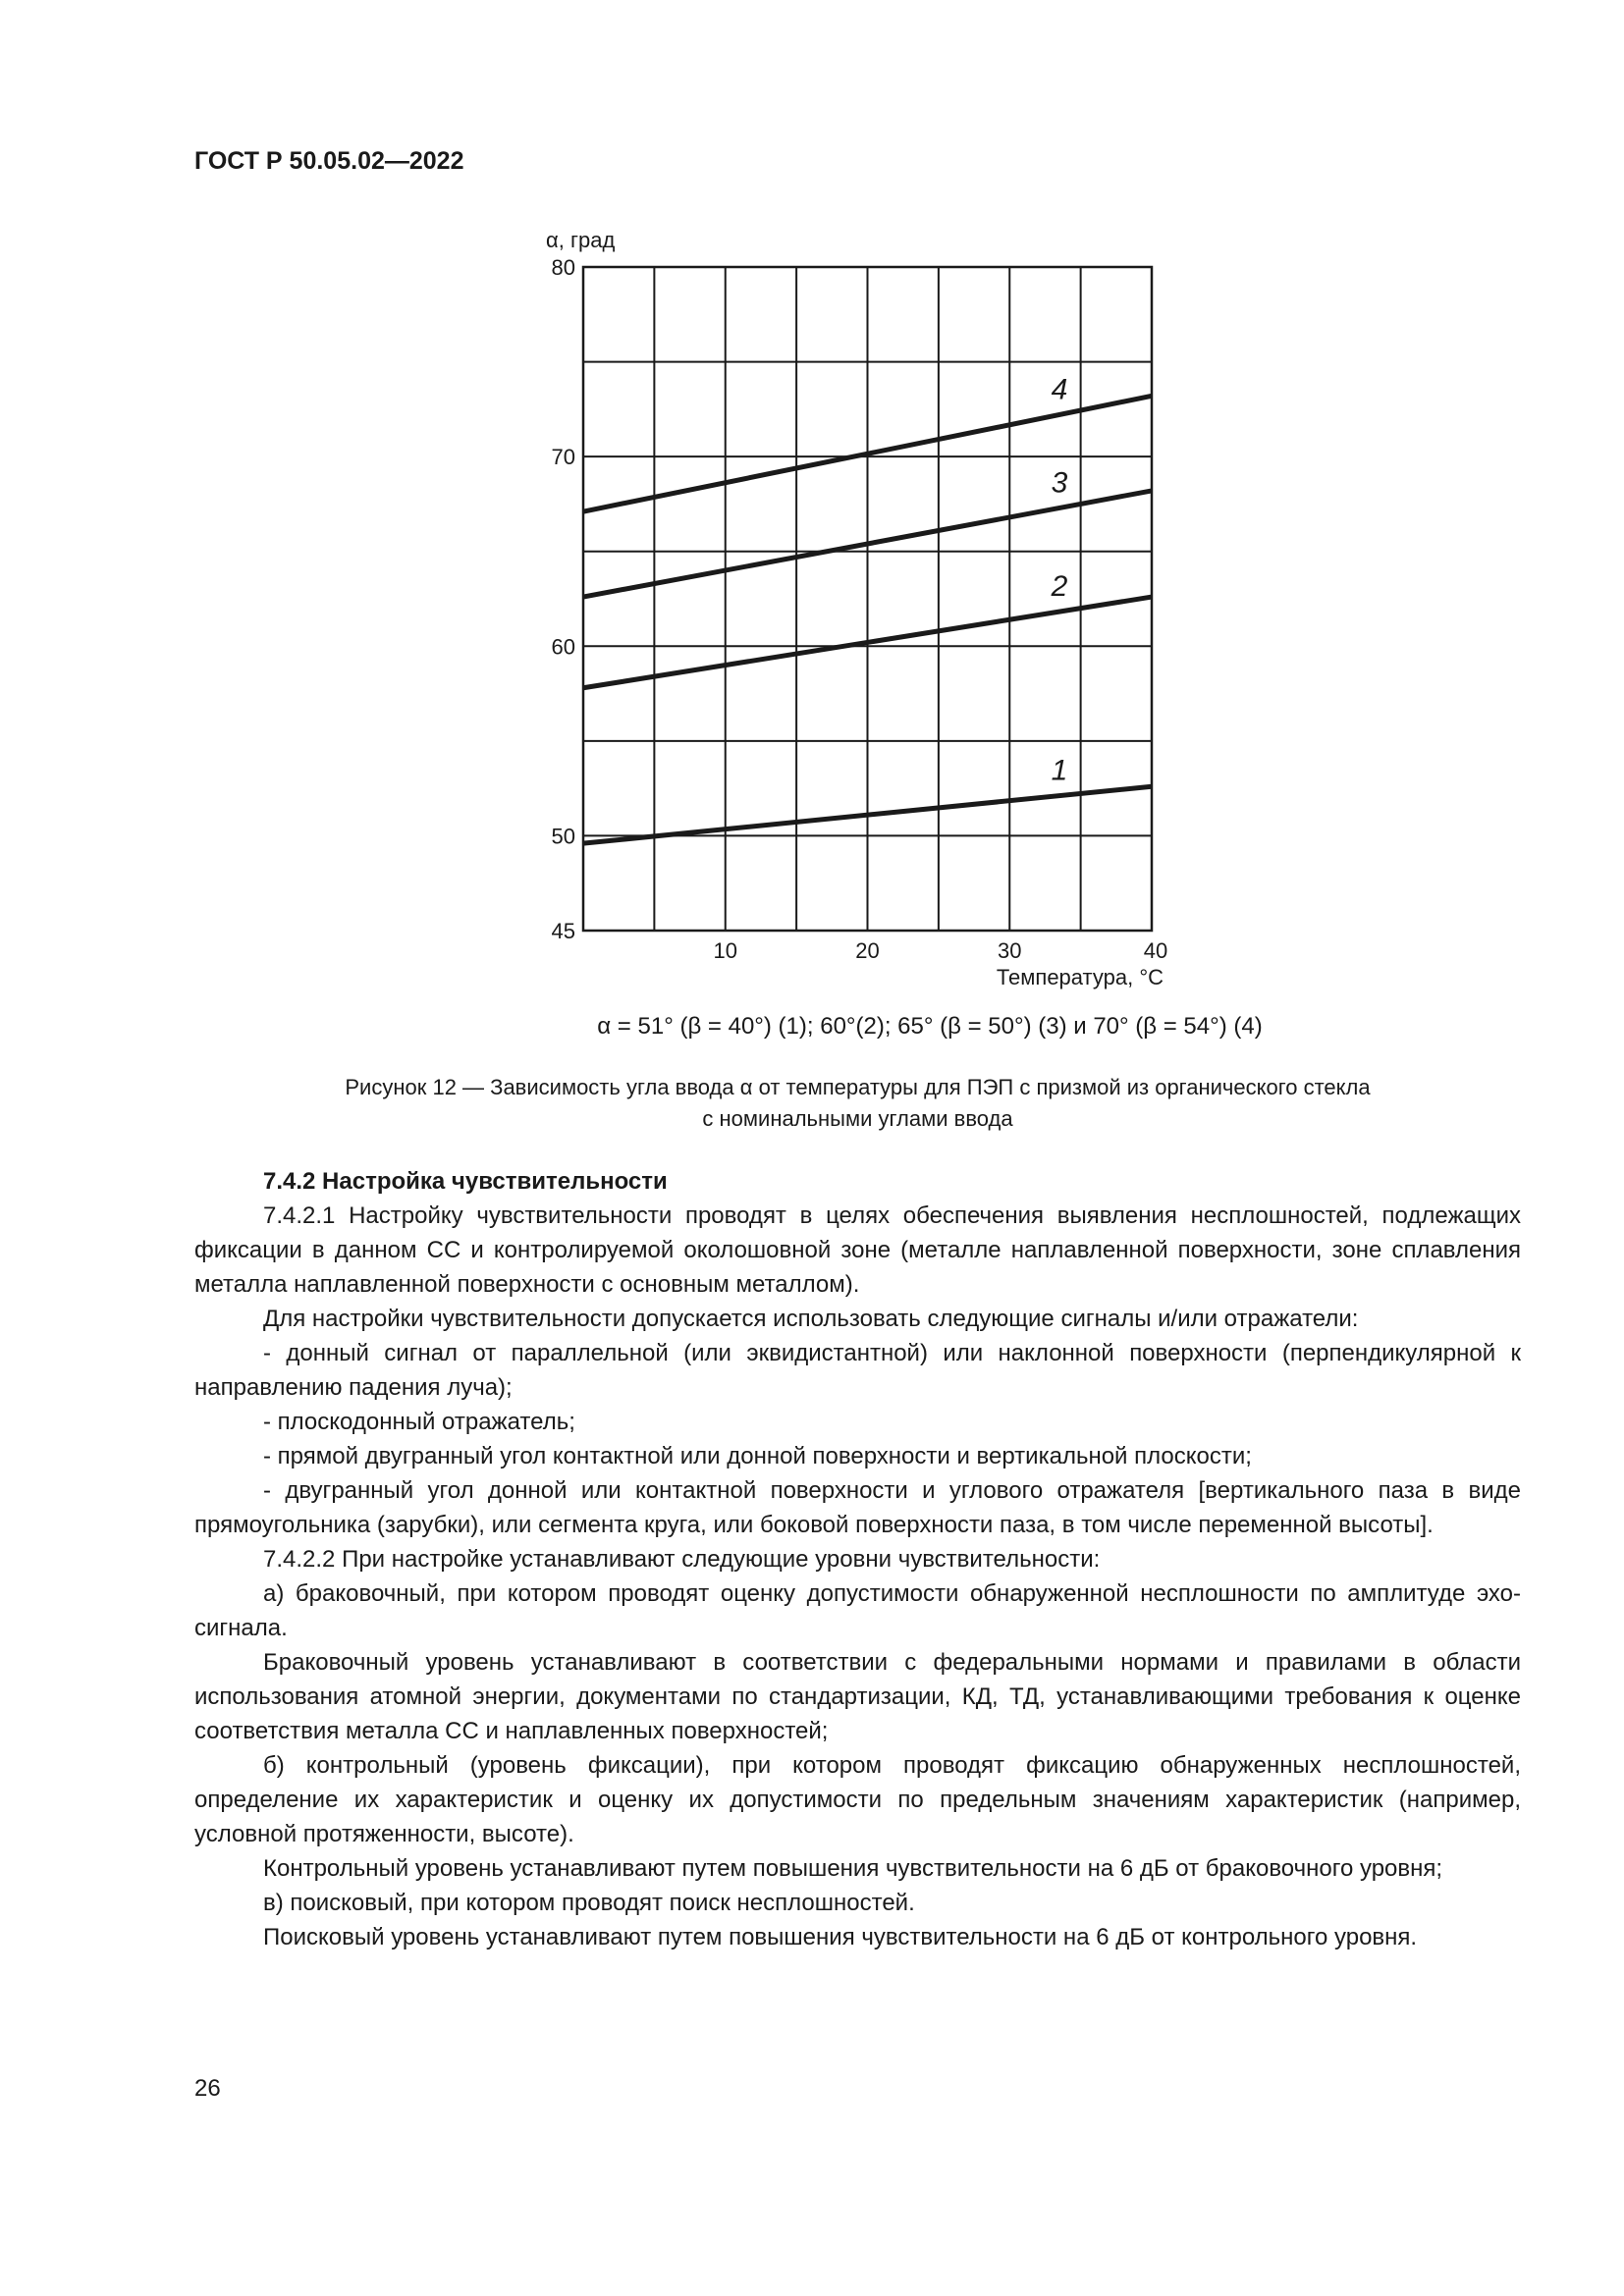 The image size is (1624, 2296). Describe the element at coordinates (207, 2088) in the screenshot. I see `page-number: 26` at that location.